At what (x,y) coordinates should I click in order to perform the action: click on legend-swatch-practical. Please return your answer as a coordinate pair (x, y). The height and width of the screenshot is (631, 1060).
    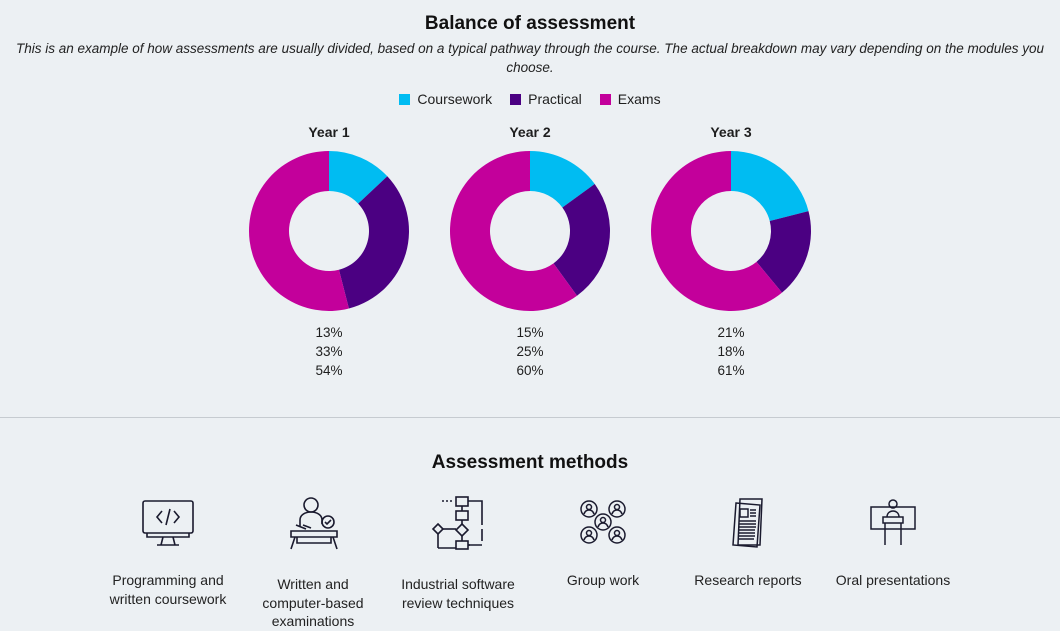
    Looking at the image, I should click on (516, 99).